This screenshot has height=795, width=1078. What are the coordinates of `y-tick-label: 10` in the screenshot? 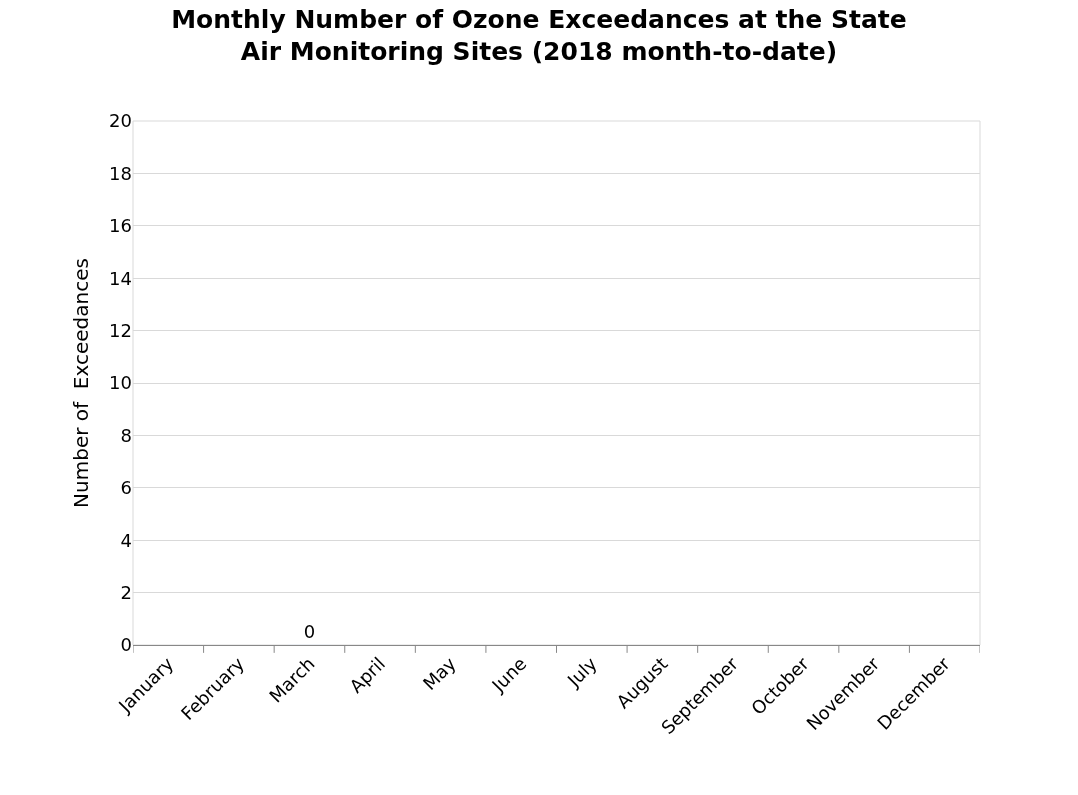 It's located at (120, 383).